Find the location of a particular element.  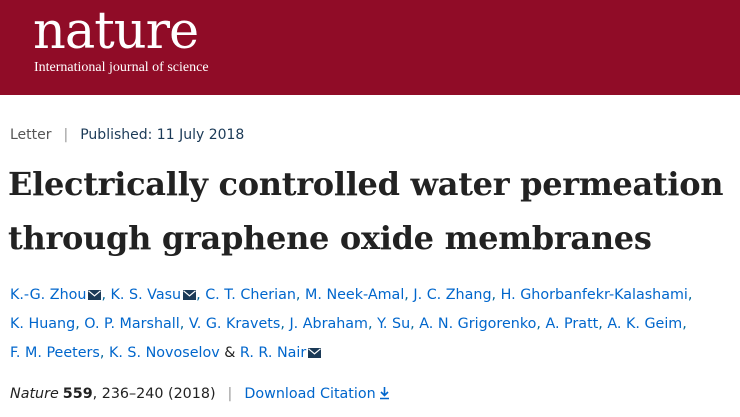

author-item: M. Neek-Amal is located at coordinates (354, 295).